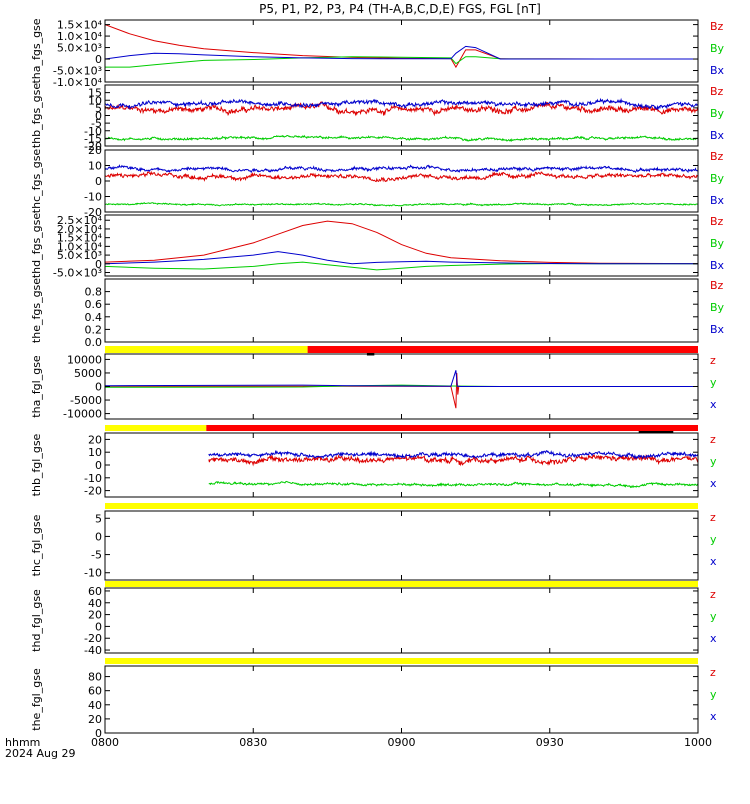 This screenshot has height=804, width=750. Describe the element at coordinates (86, 400) in the screenshot. I see `y-tick-label: -5000` at that location.